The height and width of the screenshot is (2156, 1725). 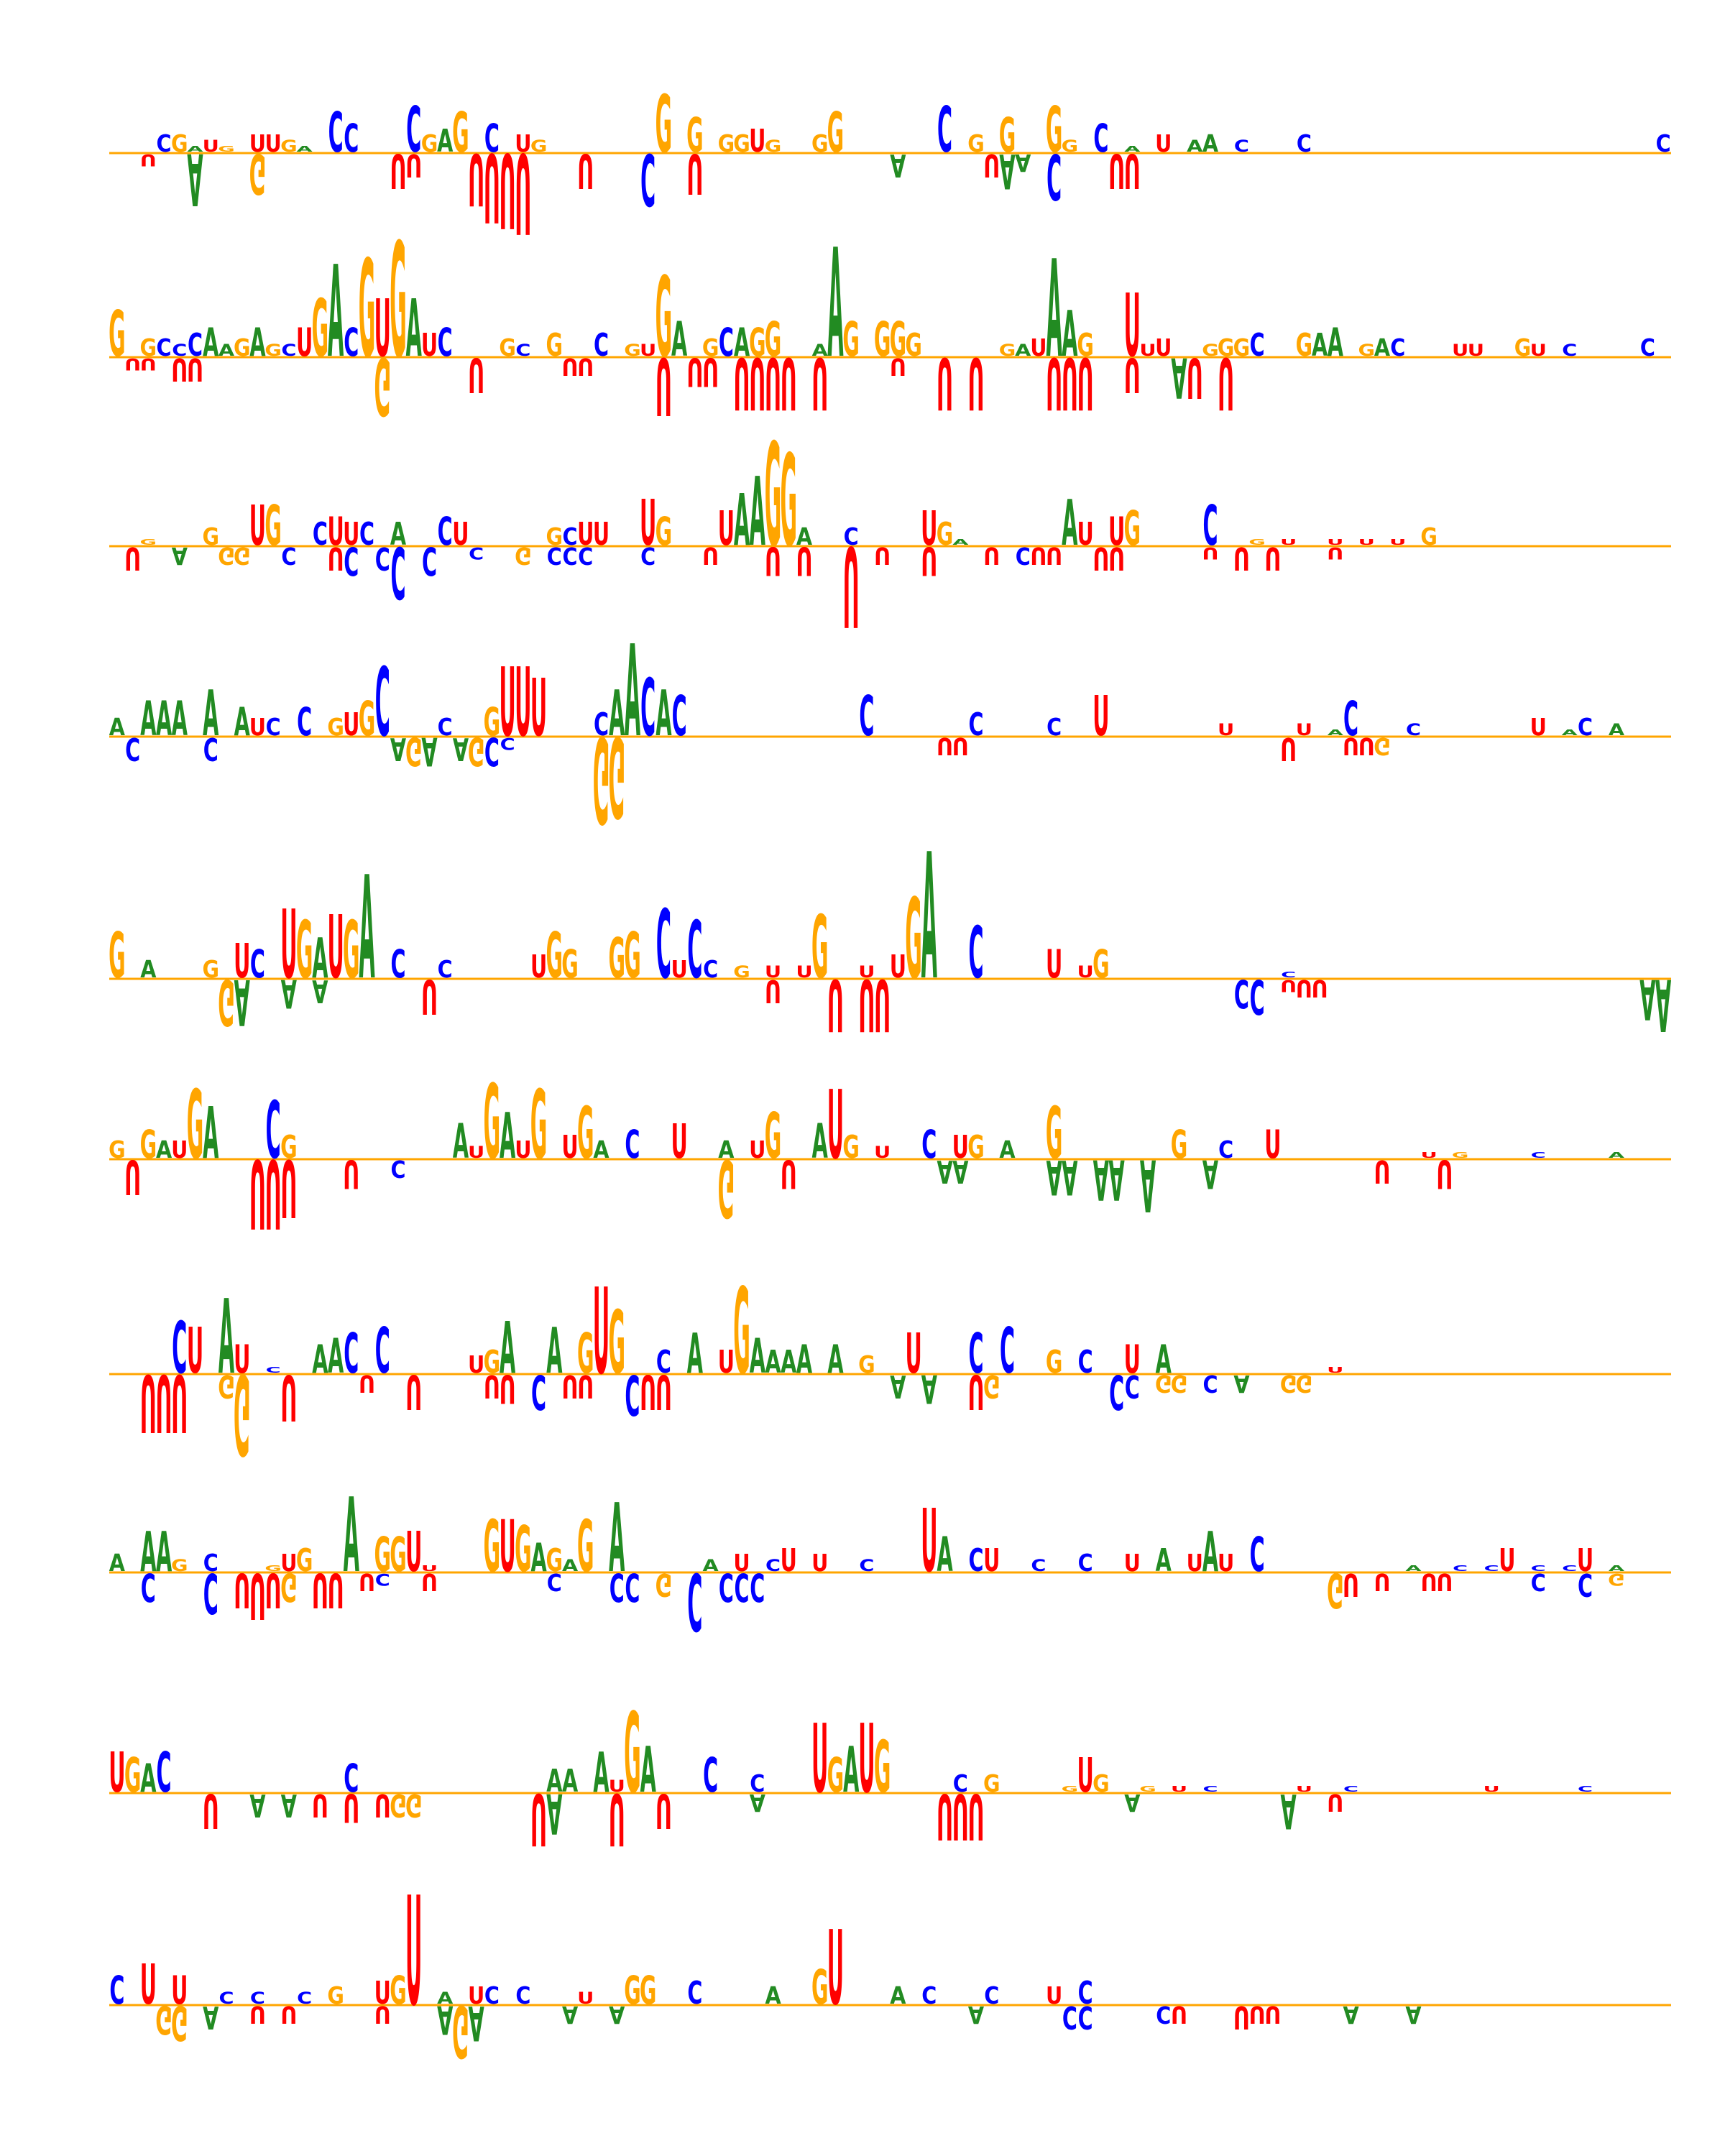 I want to click on logo-letter-U-row5-down-pos77: U, so click(x=1304, y=987).